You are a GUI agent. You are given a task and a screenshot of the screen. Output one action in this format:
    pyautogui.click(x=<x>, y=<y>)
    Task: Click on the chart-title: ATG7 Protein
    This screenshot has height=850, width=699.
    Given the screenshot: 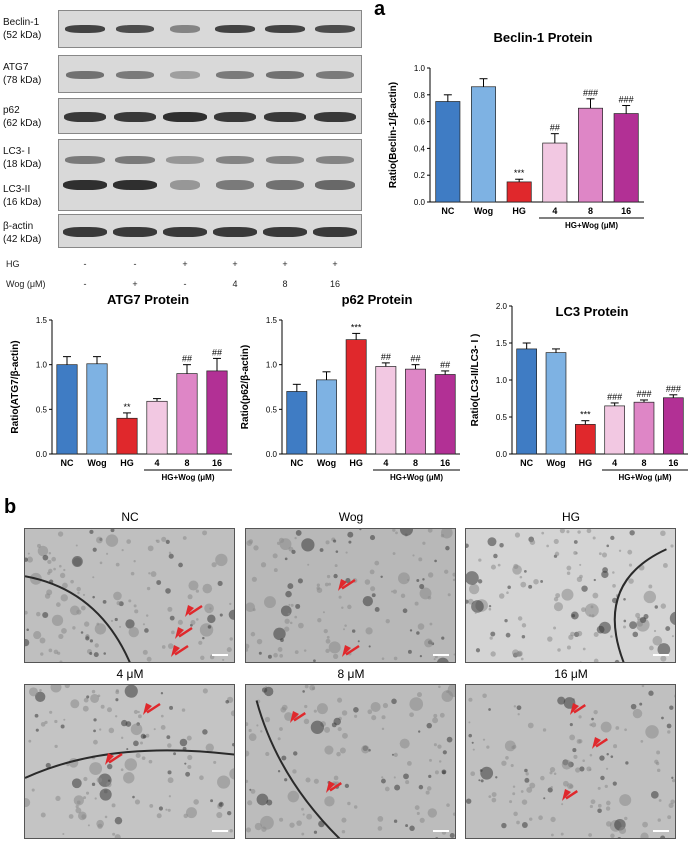 What is the action you would take?
    pyautogui.click(x=148, y=299)
    